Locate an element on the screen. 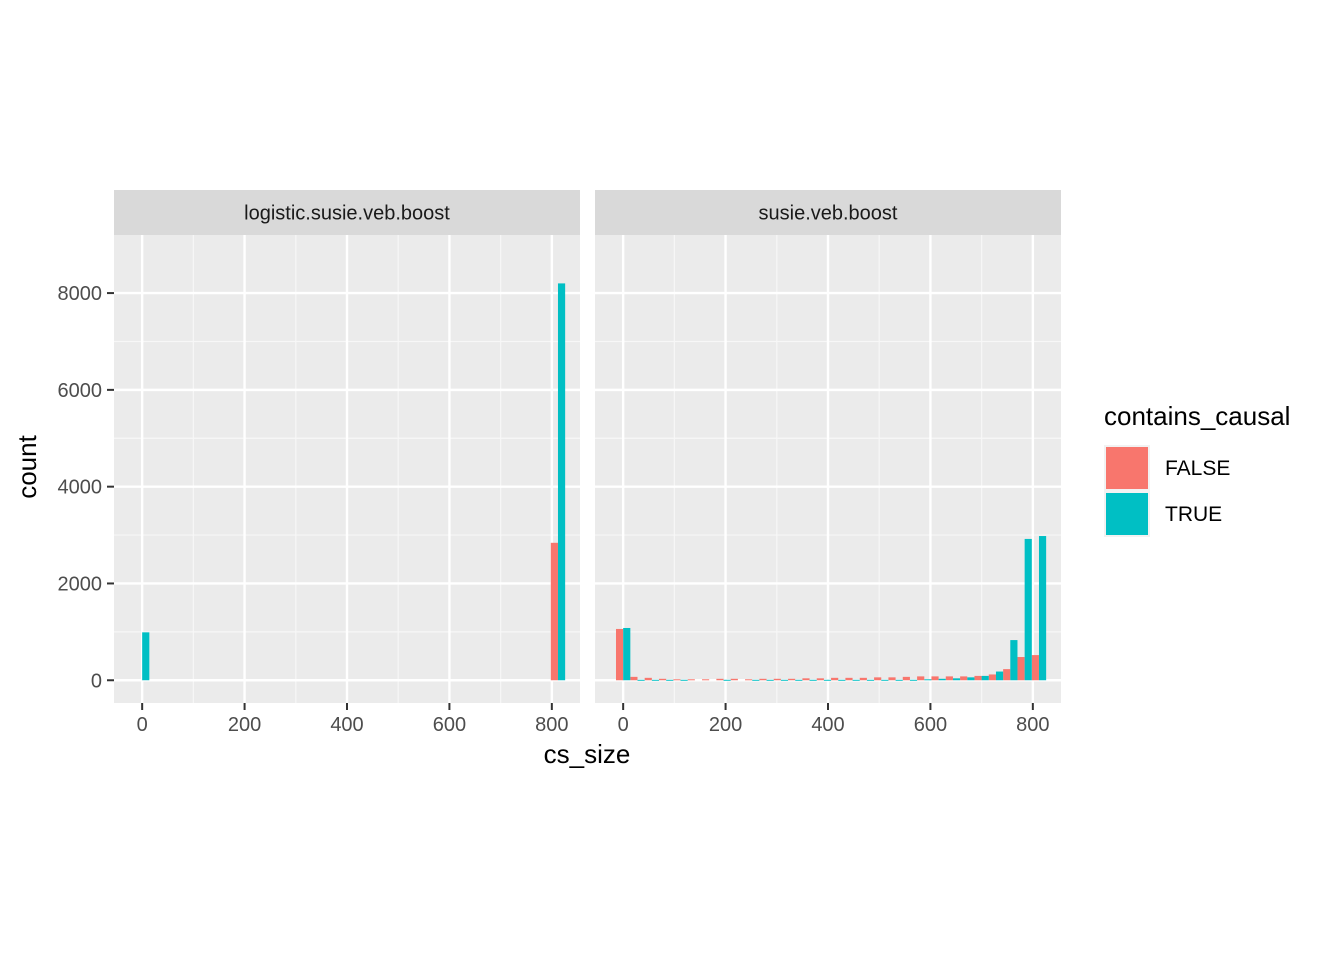  legend-label-true: TRUE is located at coordinates (1193, 514).